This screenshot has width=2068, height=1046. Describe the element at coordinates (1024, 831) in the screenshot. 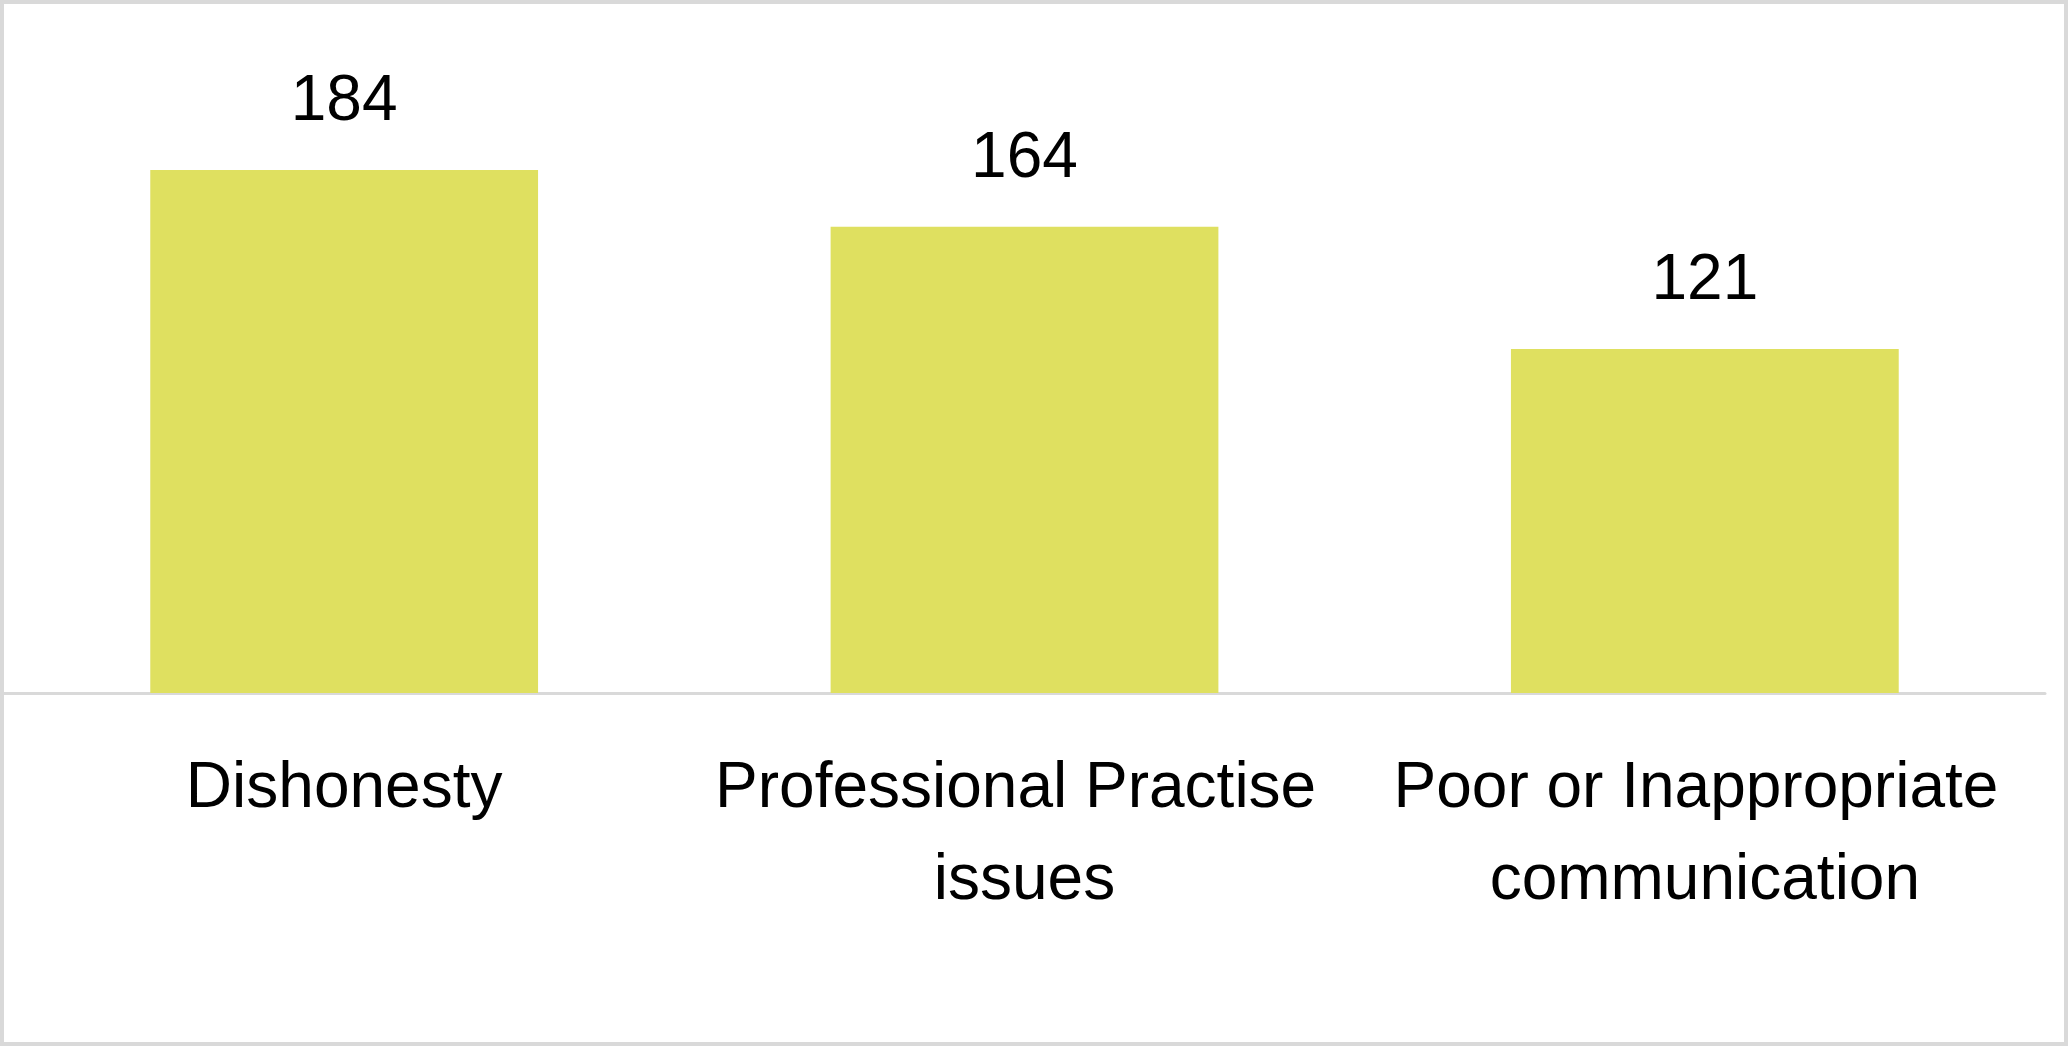

I see `x-tick-label: Professional Practise issues` at that location.